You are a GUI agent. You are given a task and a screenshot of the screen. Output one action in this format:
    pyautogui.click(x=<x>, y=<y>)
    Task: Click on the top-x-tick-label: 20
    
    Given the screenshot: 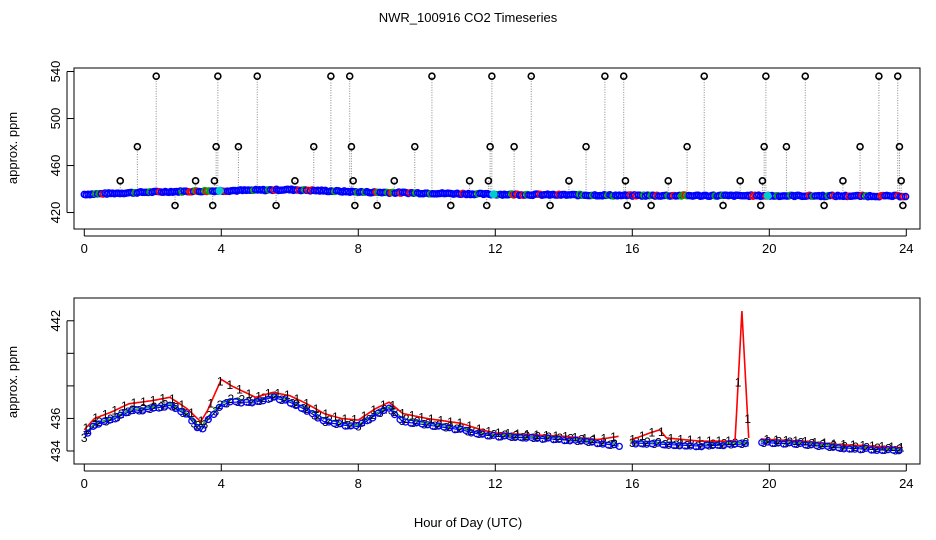 What is the action you would take?
    pyautogui.click(x=769, y=248)
    